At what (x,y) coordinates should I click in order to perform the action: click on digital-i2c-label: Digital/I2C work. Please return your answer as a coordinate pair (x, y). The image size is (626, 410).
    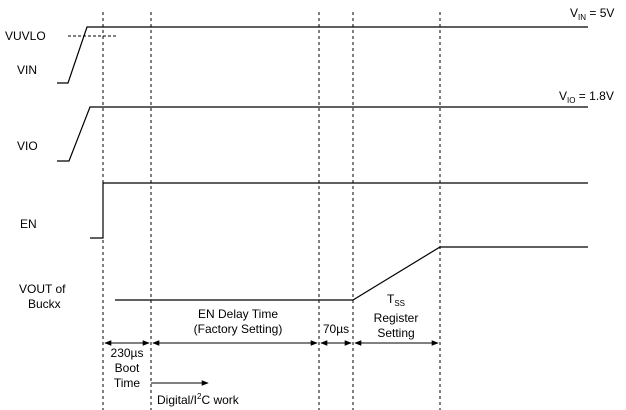
    Looking at the image, I should click on (198, 399).